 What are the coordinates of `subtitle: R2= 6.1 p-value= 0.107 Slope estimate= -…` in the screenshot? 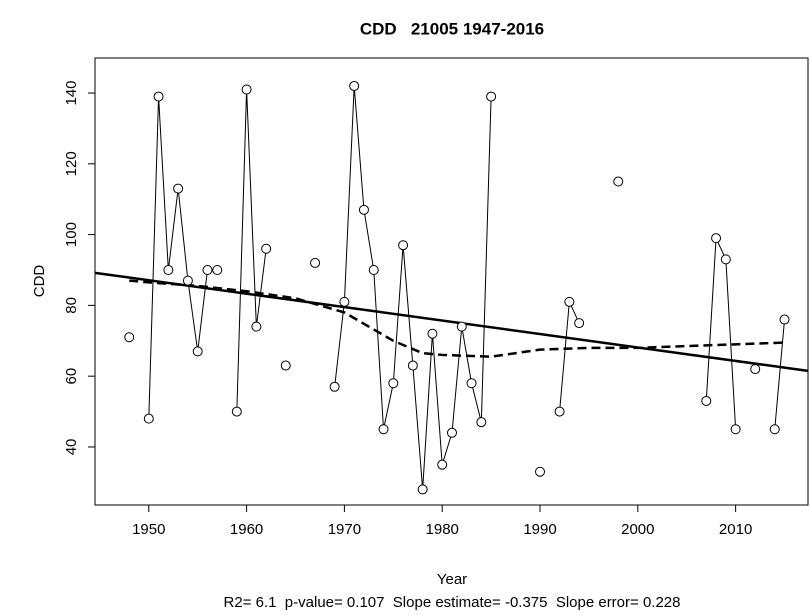 It's located at (452, 602).